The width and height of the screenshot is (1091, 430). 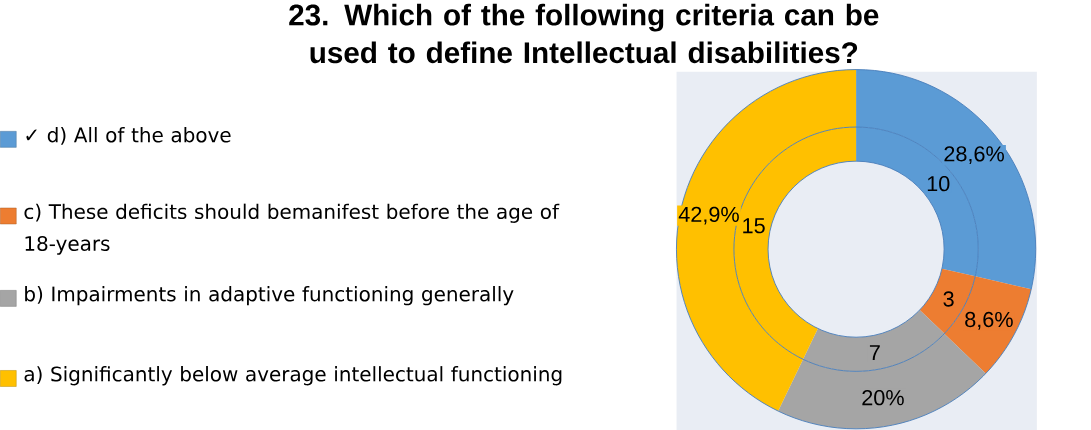 I want to click on data-label: 8,6%, so click(x=989, y=320).